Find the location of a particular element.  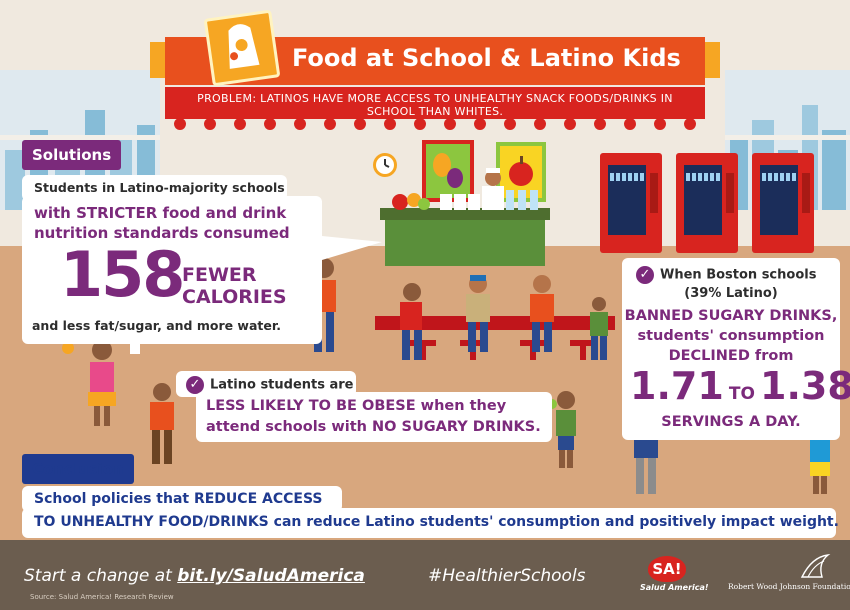

salud-america-logo-text: Salud America! is located at coordinates (674, 587).